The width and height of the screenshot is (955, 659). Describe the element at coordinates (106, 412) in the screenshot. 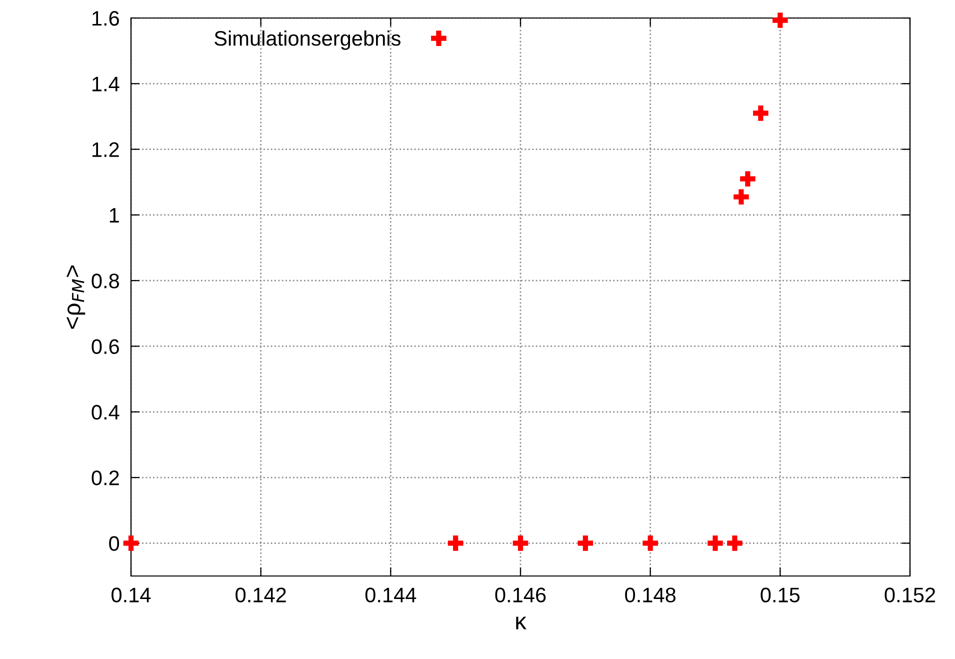

I see `y-tick-label: 0.4` at that location.